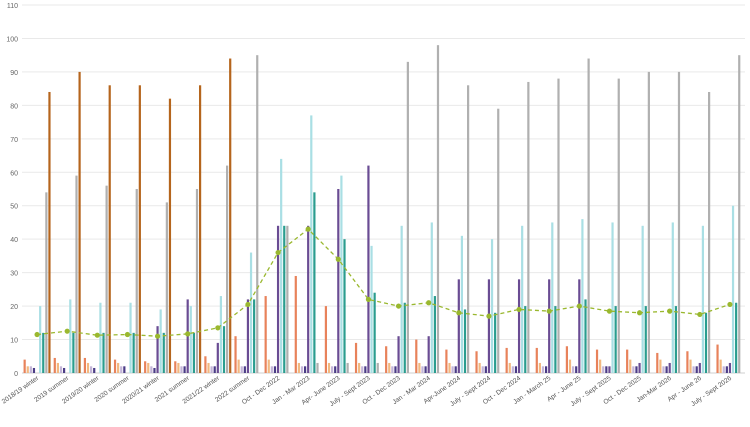  I want to click on y-tick-label: 100, so click(12, 39).